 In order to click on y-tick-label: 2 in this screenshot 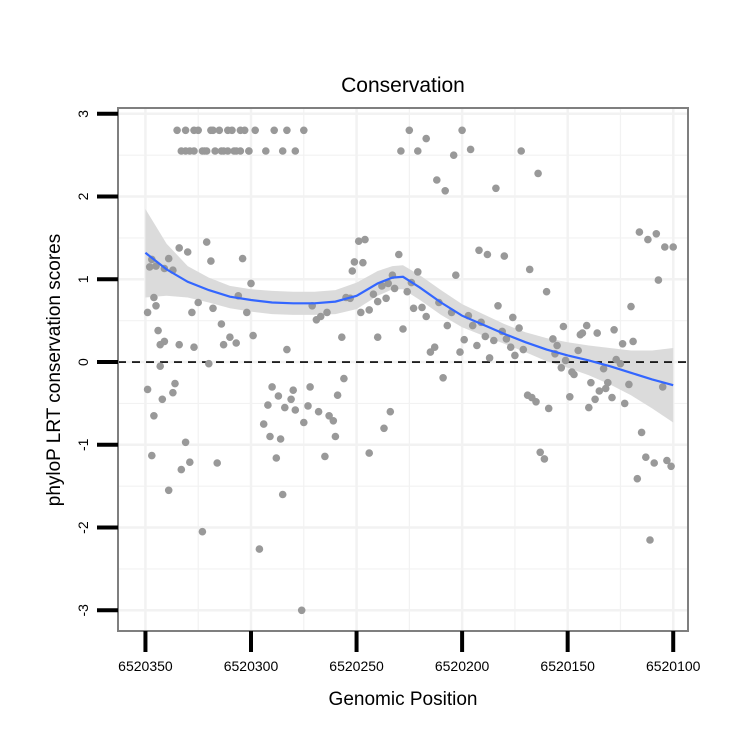, I will do `click(83, 196)`.